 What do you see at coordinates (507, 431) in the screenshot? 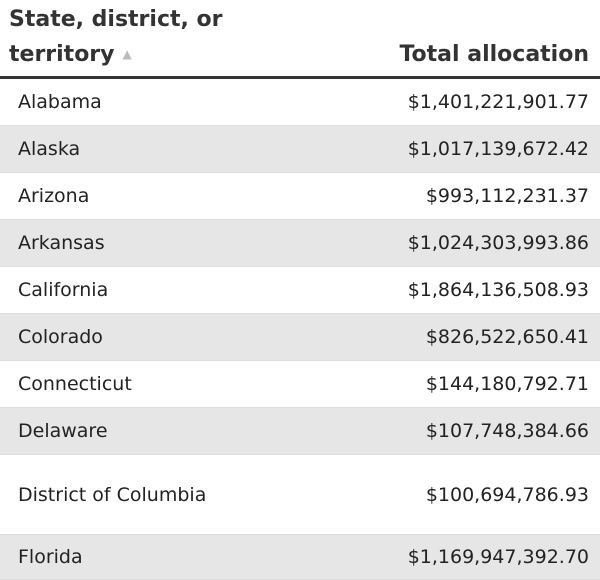
I see `amount-cell: $107,748,384.66` at bounding box center [507, 431].